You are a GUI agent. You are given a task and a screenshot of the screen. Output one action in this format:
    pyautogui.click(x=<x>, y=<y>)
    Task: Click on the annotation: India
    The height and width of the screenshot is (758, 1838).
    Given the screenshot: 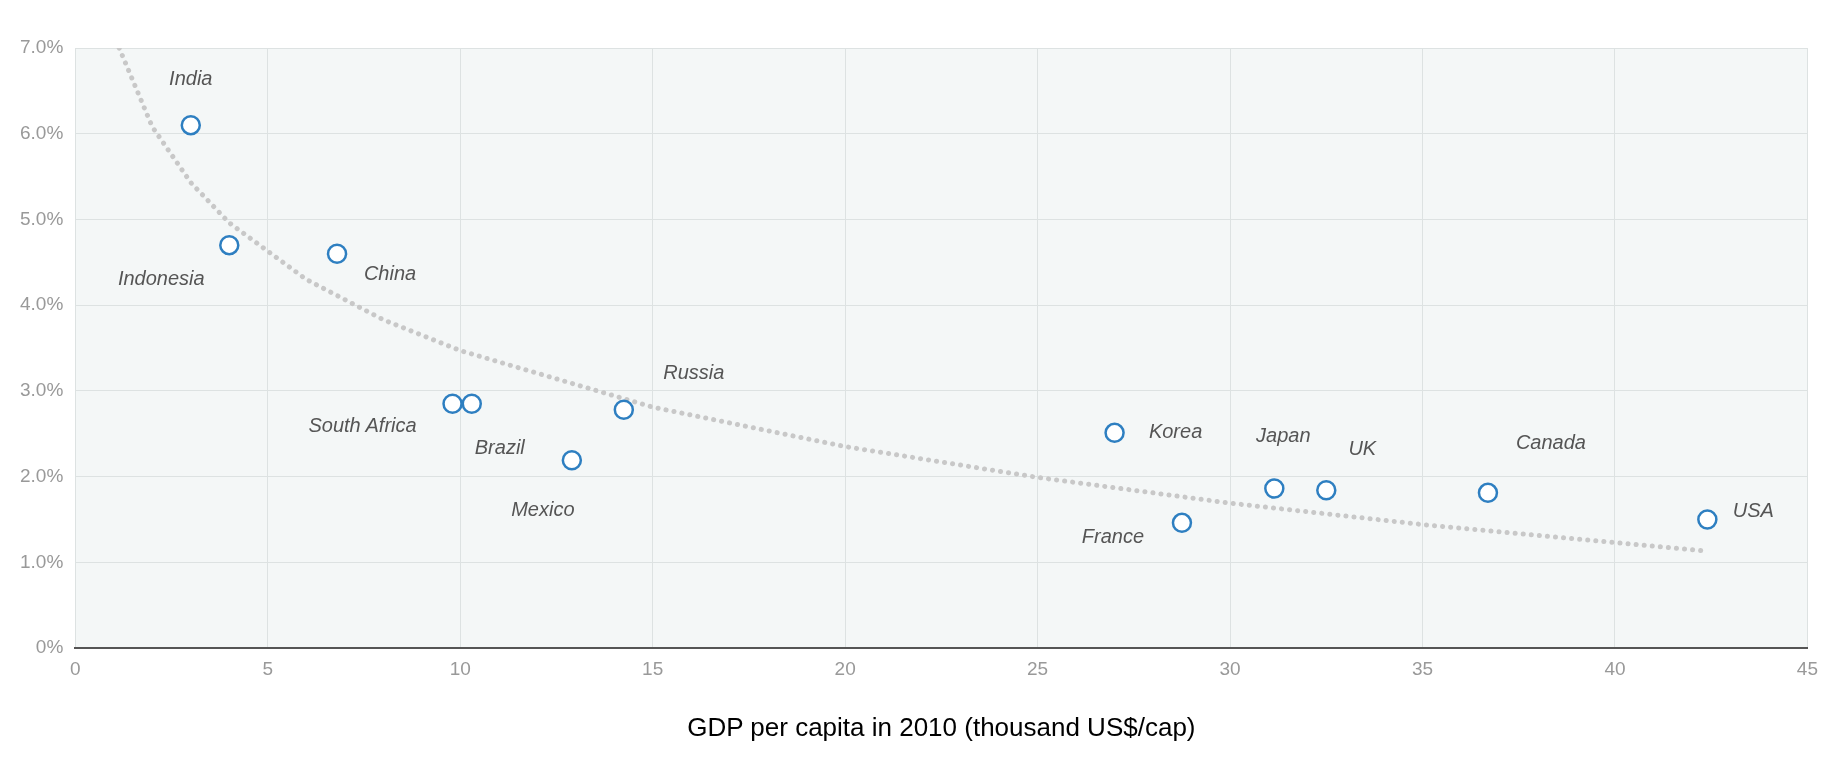 What is the action you would take?
    pyautogui.click(x=191, y=77)
    